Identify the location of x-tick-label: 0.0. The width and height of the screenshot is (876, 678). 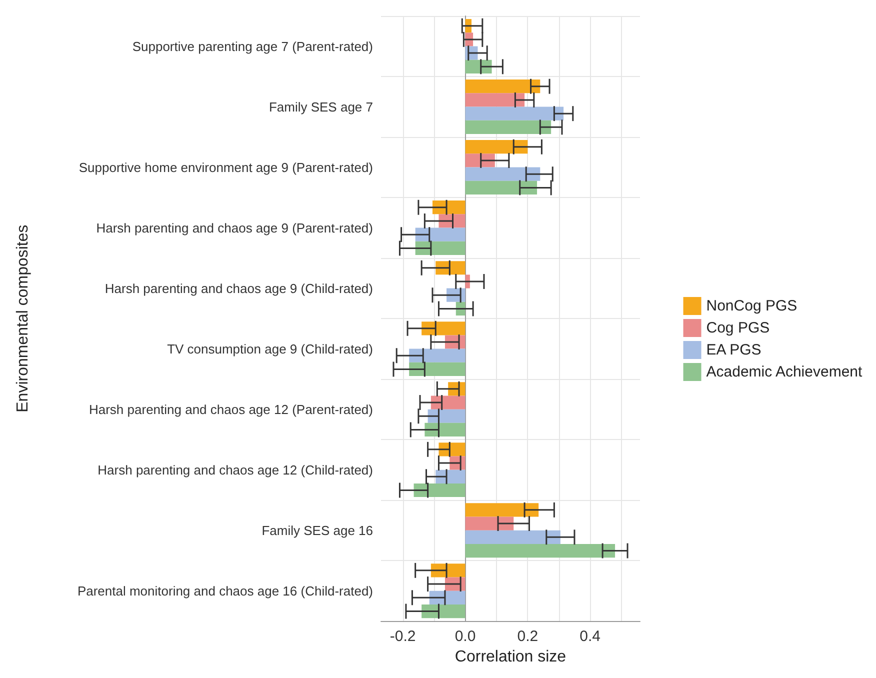
(465, 637).